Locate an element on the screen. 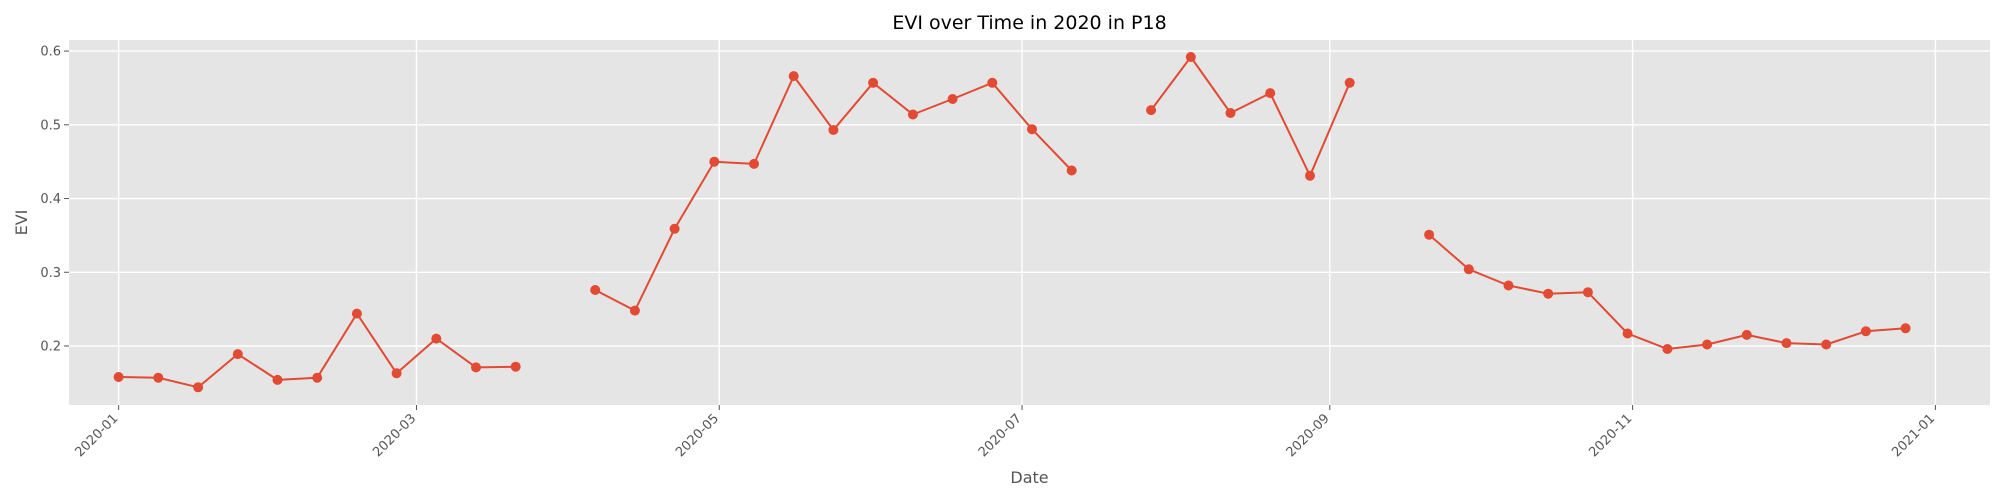  y-tick-label: 0.6 is located at coordinates (50, 52).